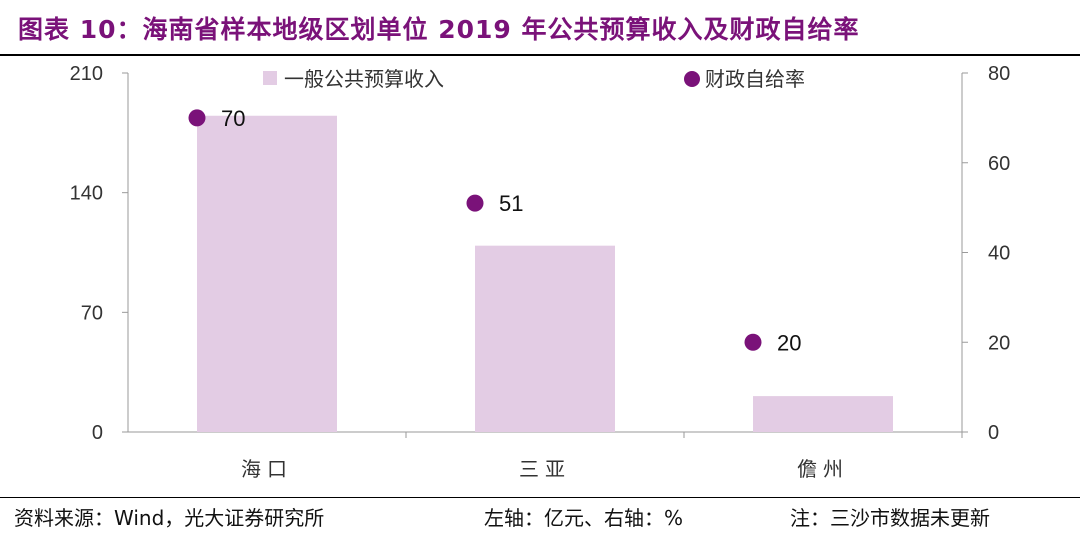 This screenshot has width=1080, height=552. Describe the element at coordinates (97, 433) in the screenshot. I see `left-tick-label: 0` at that location.